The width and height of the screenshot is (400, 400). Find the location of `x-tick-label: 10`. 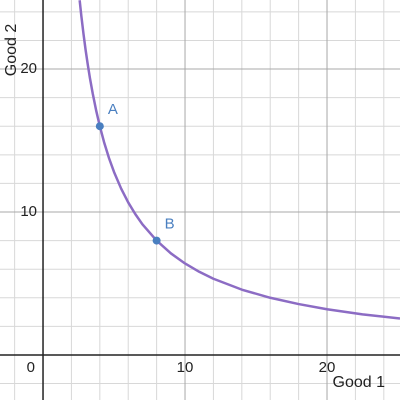

x-tick-label: 10 is located at coordinates (185, 367).